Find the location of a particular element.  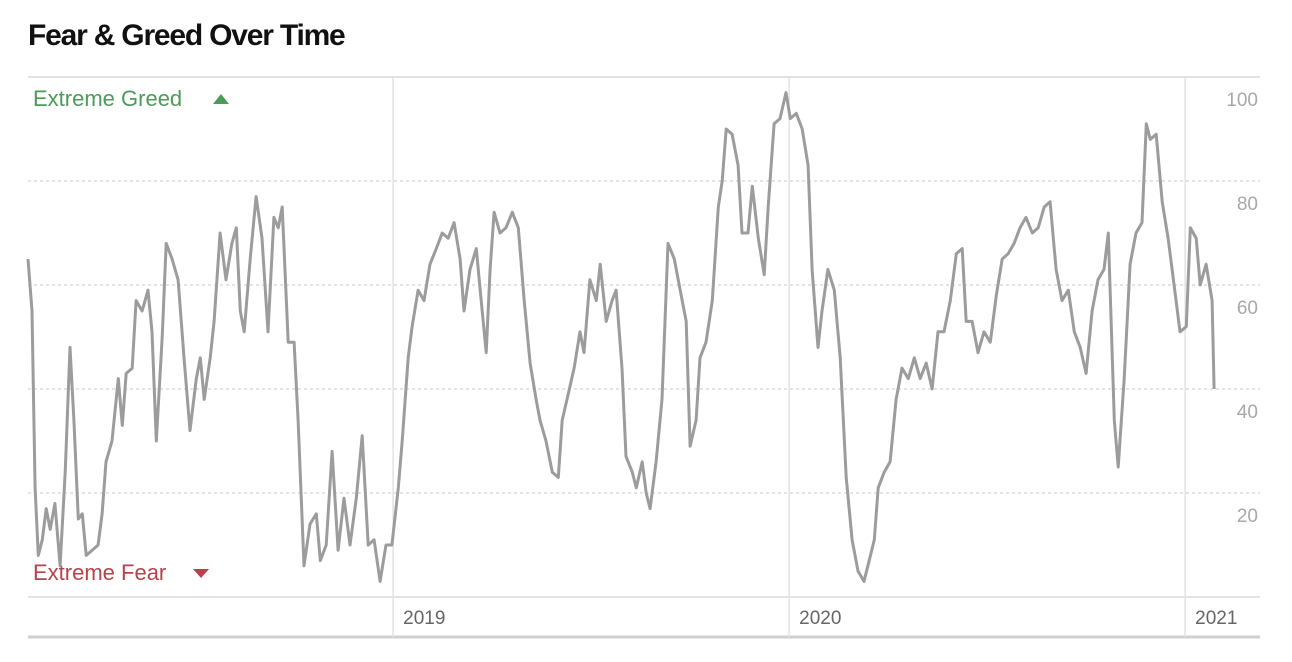

annotation-text: Extreme Greed is located at coordinates (107, 98).